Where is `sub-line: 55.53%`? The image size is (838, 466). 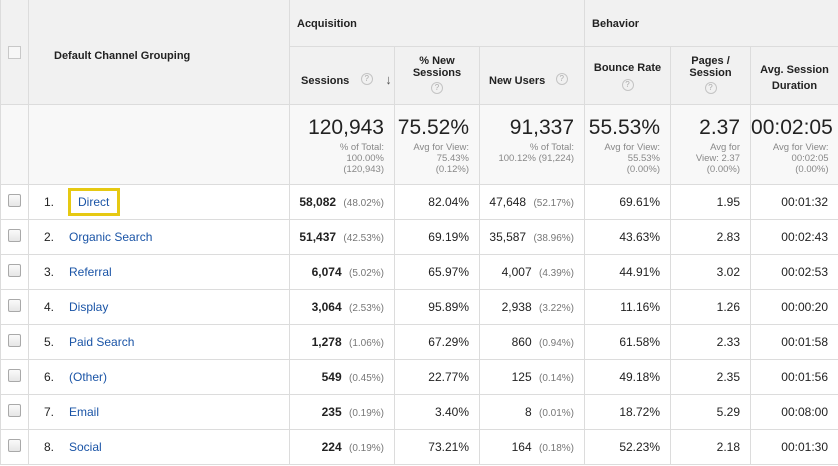 sub-line: 55.53% is located at coordinates (644, 158).